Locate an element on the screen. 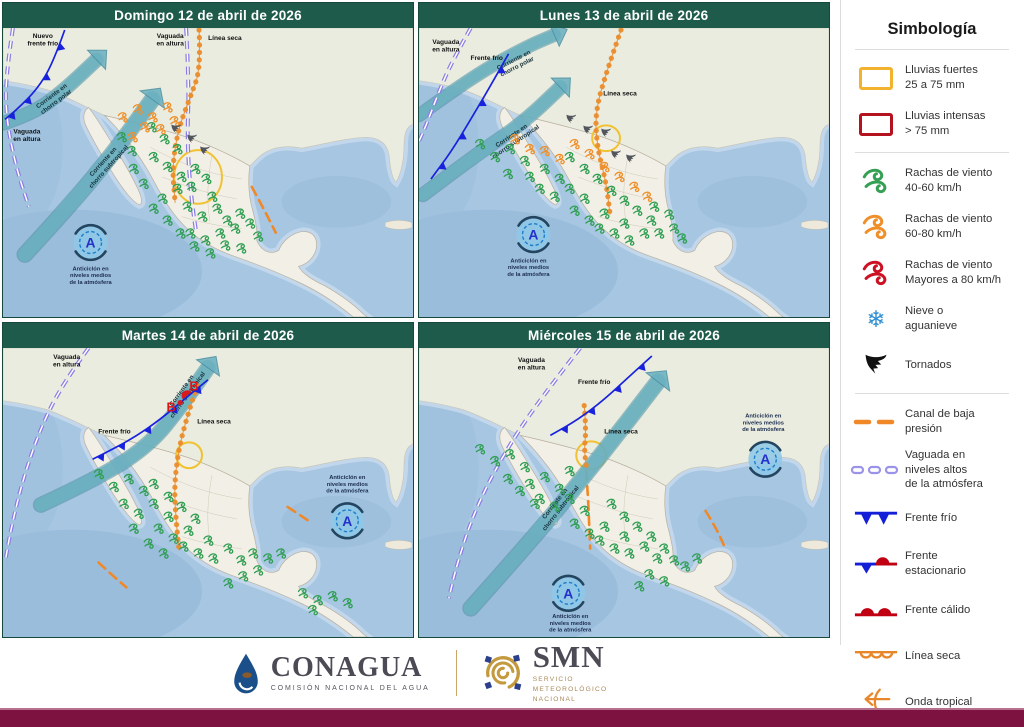 Image resolution: width=1024 pixels, height=727 pixels. legend-item-lluvias-intensas: Lluvias intensas > 75 mm is located at coordinates (935, 124).